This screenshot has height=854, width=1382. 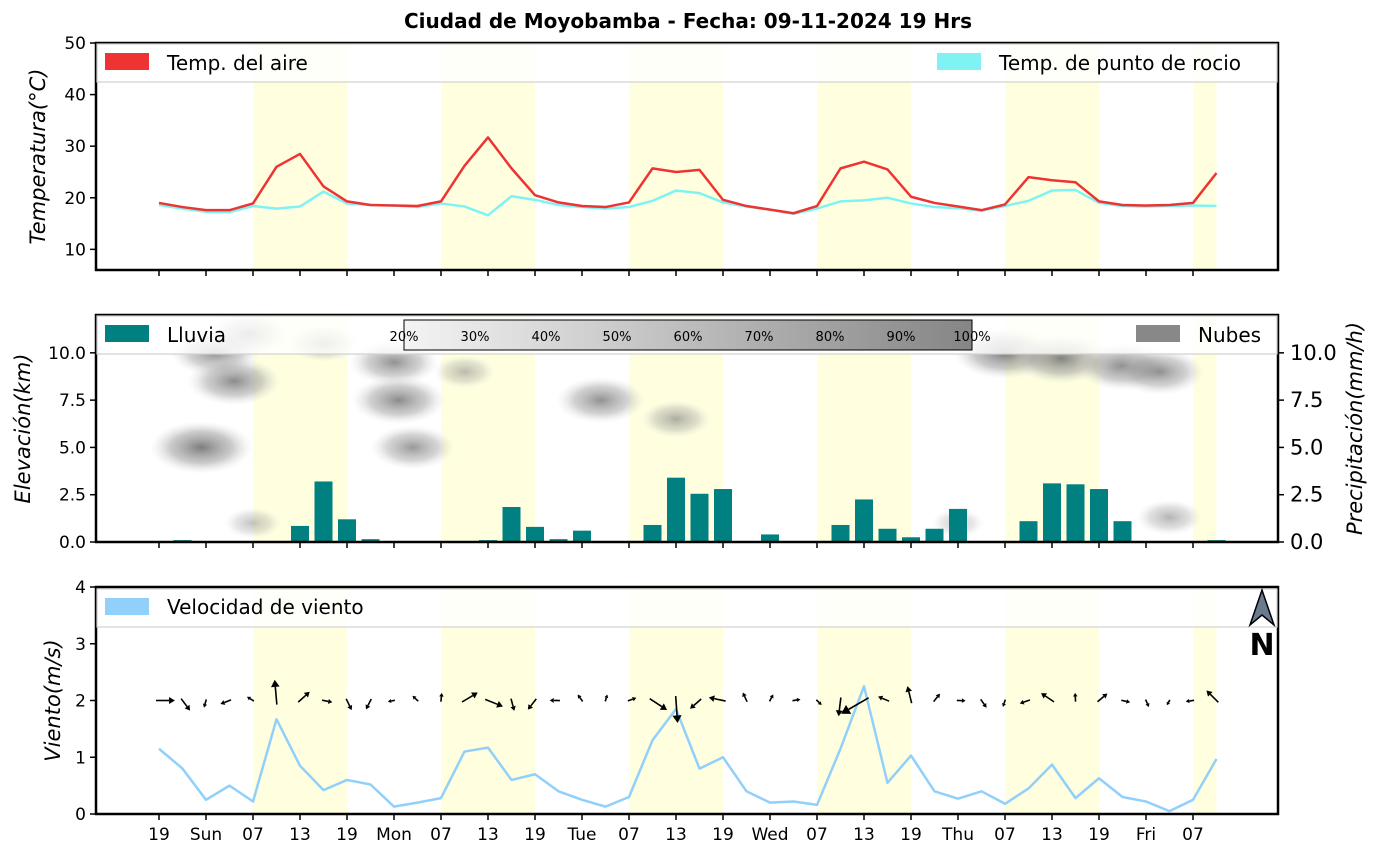 I want to click on y2-axis-label: Precipitación(mm/h), so click(x=1355, y=428).